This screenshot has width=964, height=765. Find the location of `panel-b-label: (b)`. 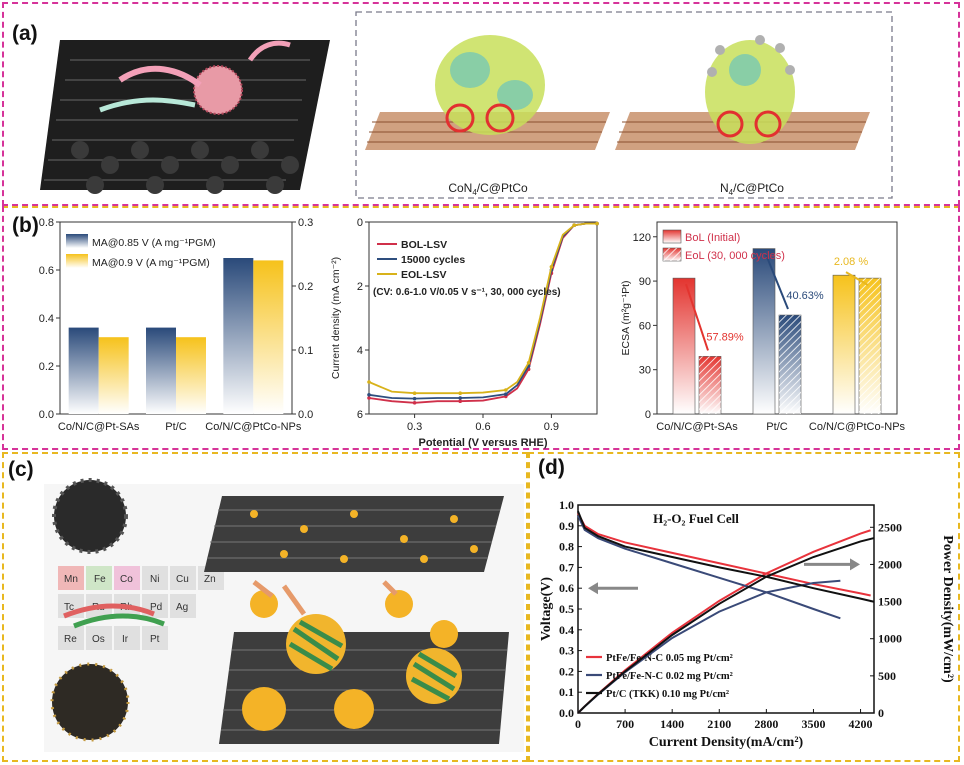

panel-b-label: (b) is located at coordinates (25, 225).